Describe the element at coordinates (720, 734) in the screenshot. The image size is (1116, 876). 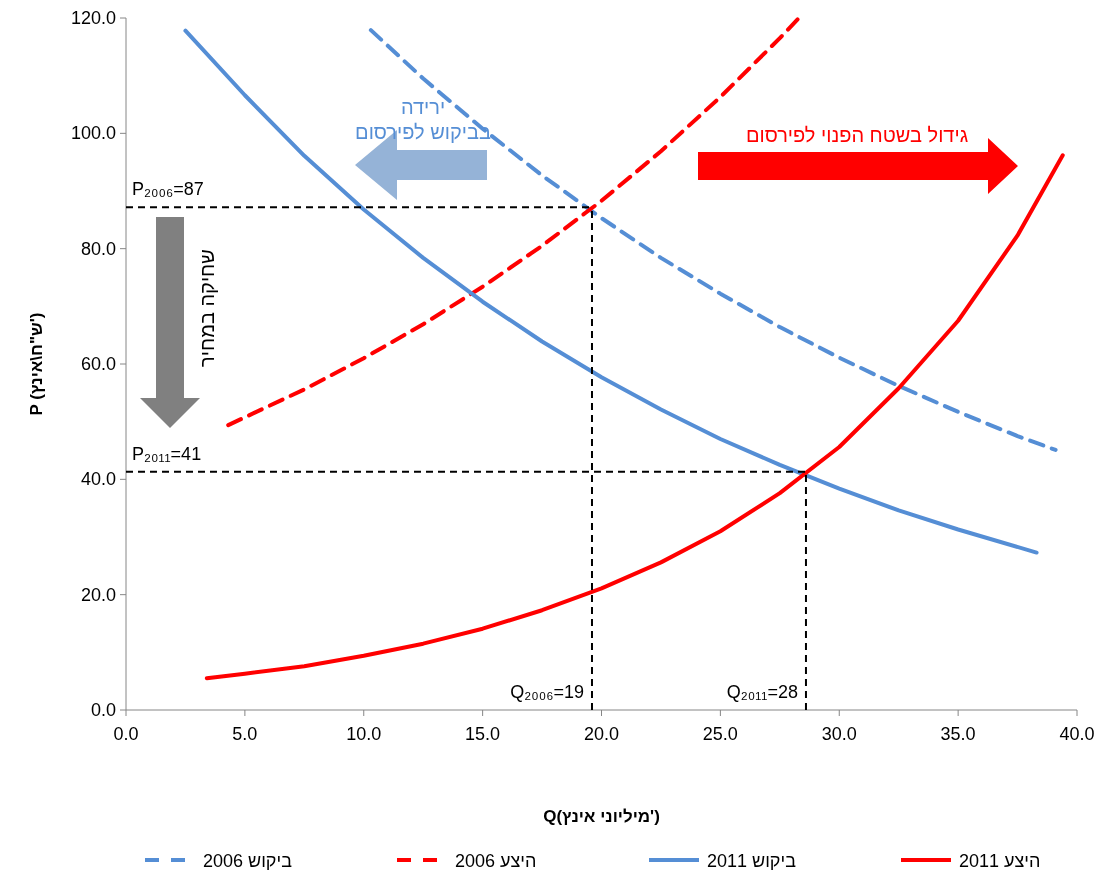
I see `x-tick-label: 25.0` at that location.